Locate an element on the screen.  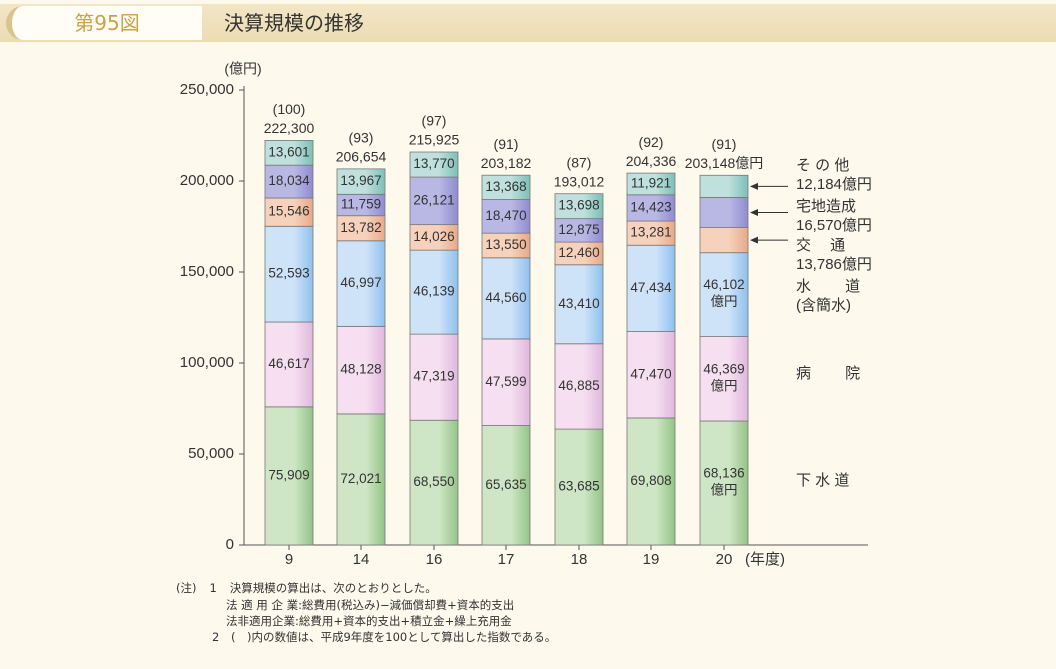
data-label: 47,470 is located at coordinates (650, 373).